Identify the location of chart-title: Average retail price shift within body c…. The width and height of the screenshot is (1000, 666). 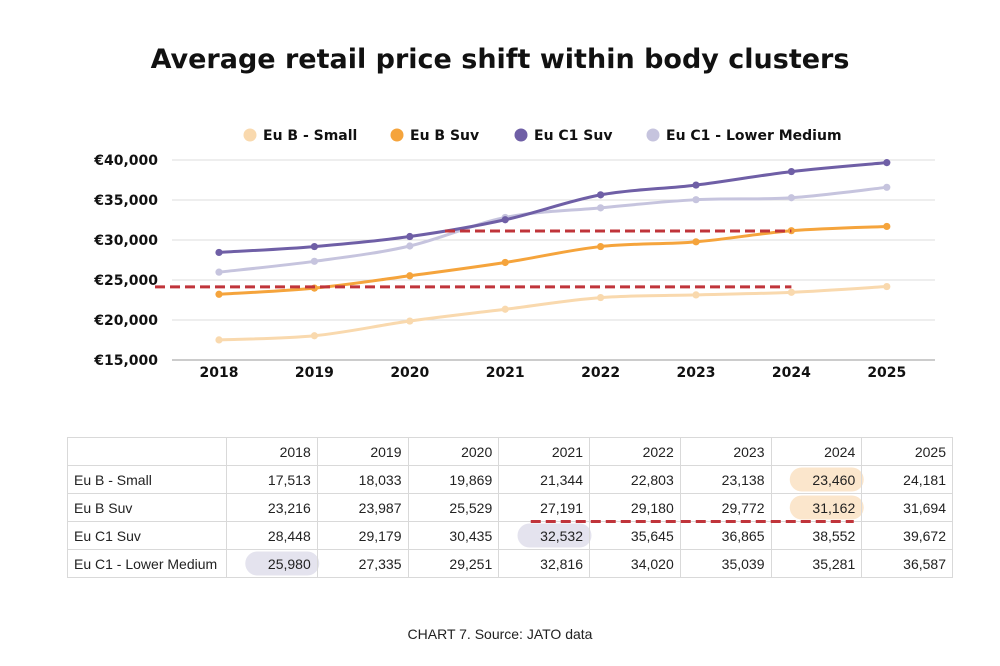
(500, 59).